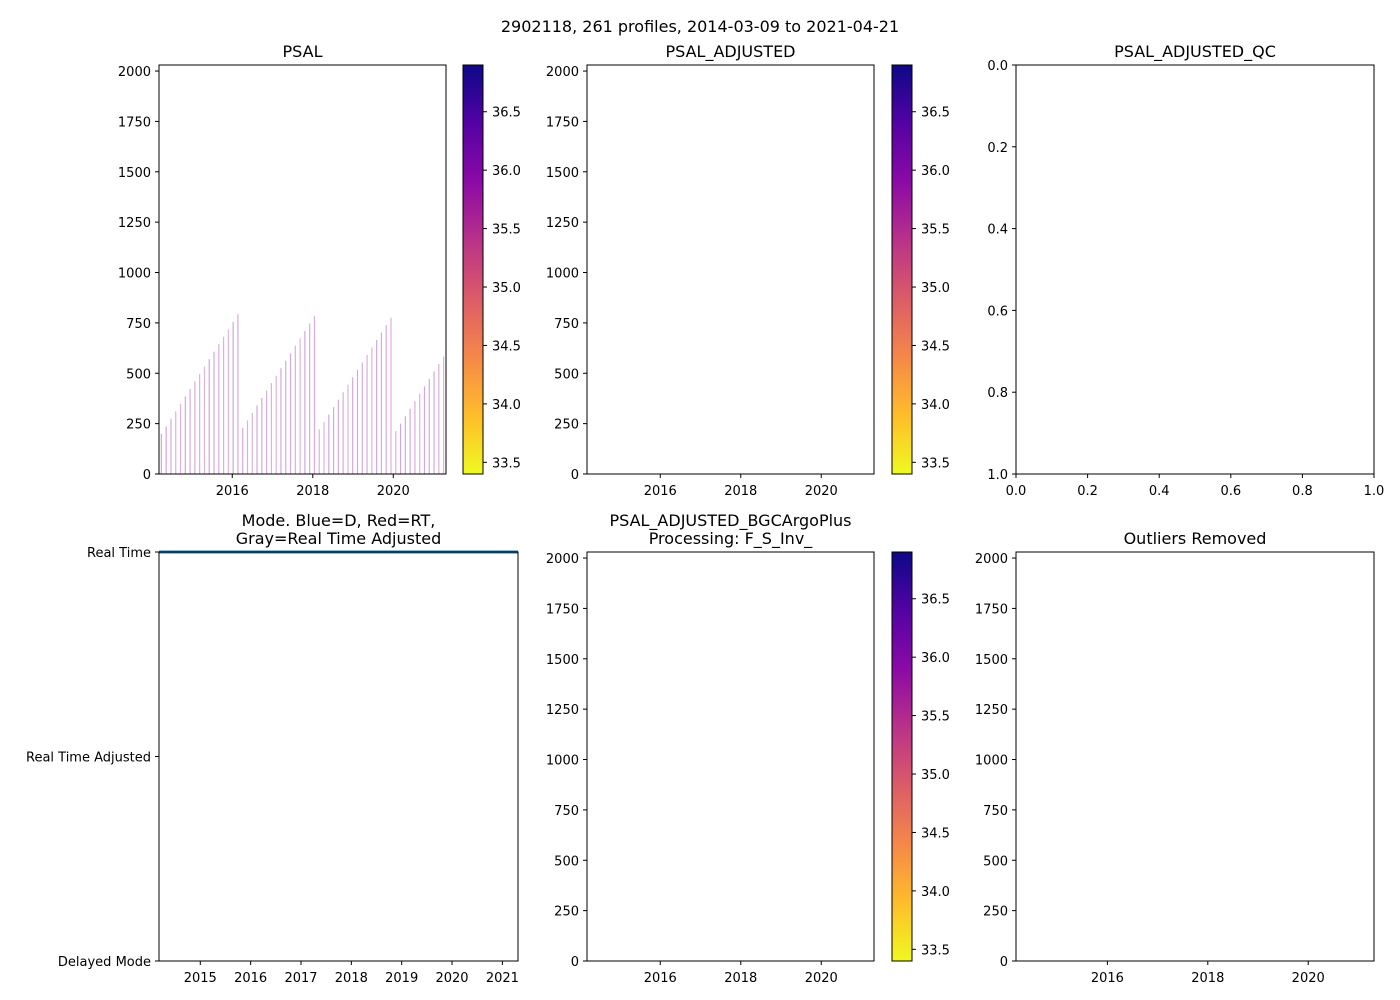  I want to click on y-tick-label: Real Time, so click(119, 553).